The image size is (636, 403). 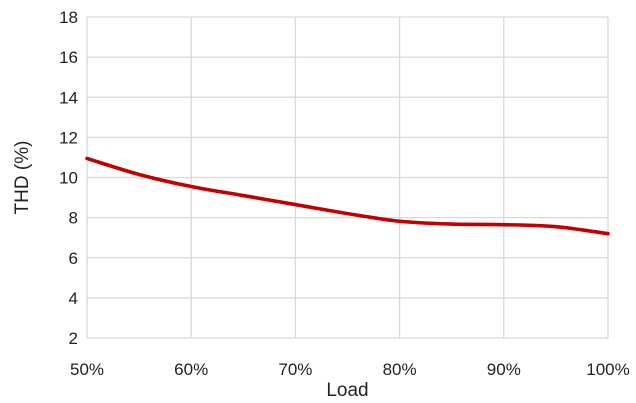 I want to click on y-tick-label: 2, so click(x=73, y=338).